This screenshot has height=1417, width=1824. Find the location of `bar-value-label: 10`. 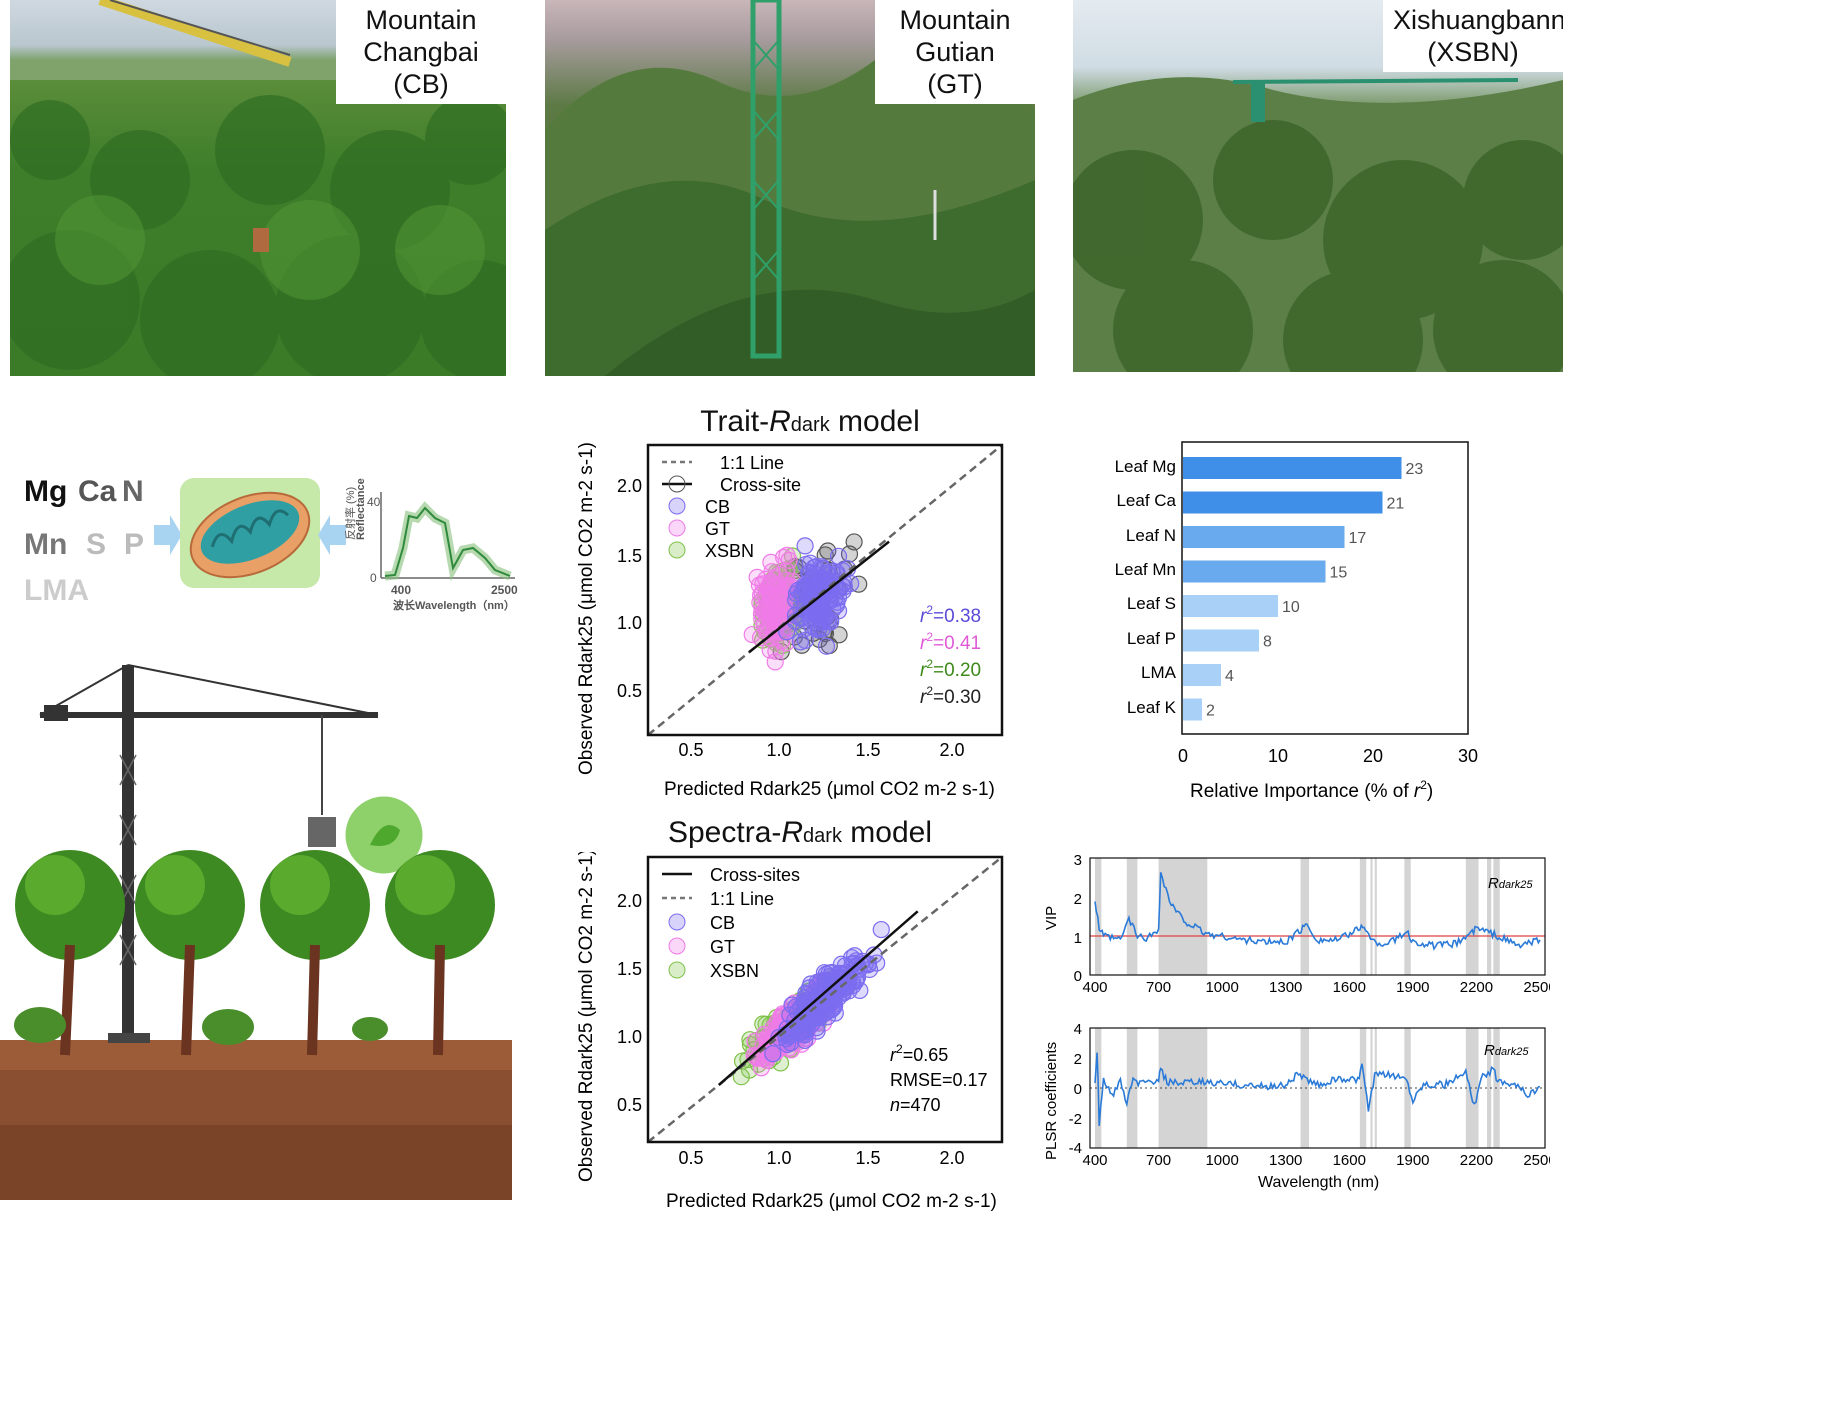

bar-value-label: 10 is located at coordinates (1291, 607).